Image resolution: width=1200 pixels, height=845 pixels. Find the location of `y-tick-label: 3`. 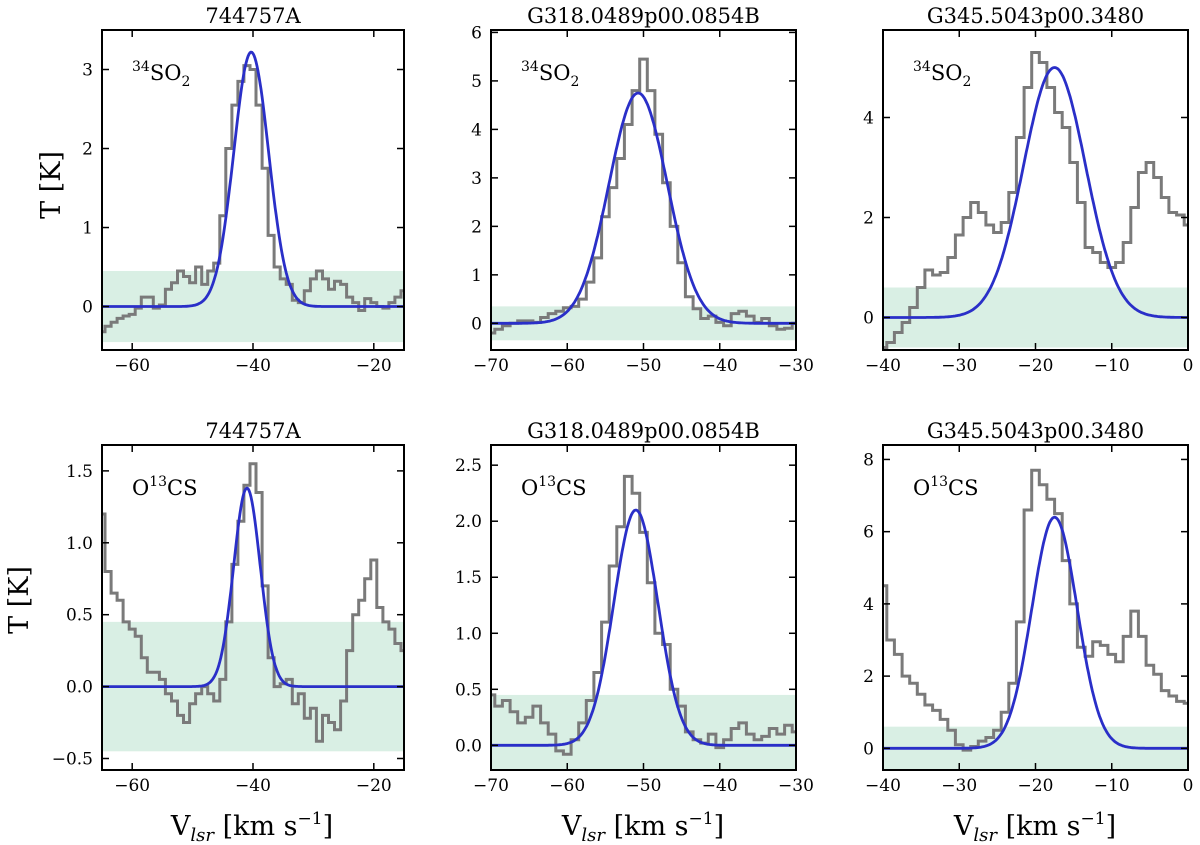

y-tick-label: 3 is located at coordinates (476, 179).